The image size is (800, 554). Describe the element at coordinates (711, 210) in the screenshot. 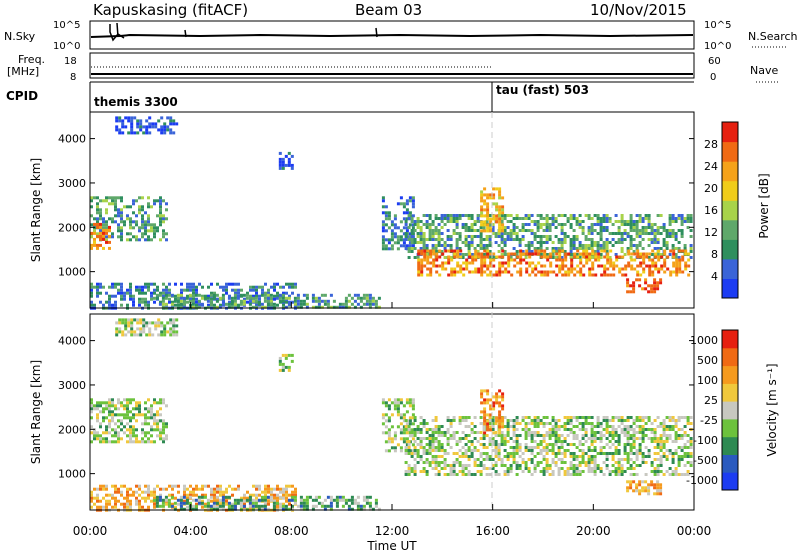

I see `colorbar-tick-3: 16` at that location.